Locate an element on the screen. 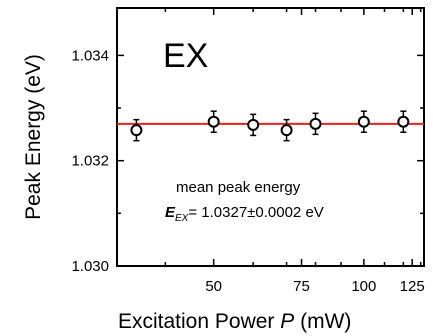  x-tick-label: 75 is located at coordinates (301, 286).